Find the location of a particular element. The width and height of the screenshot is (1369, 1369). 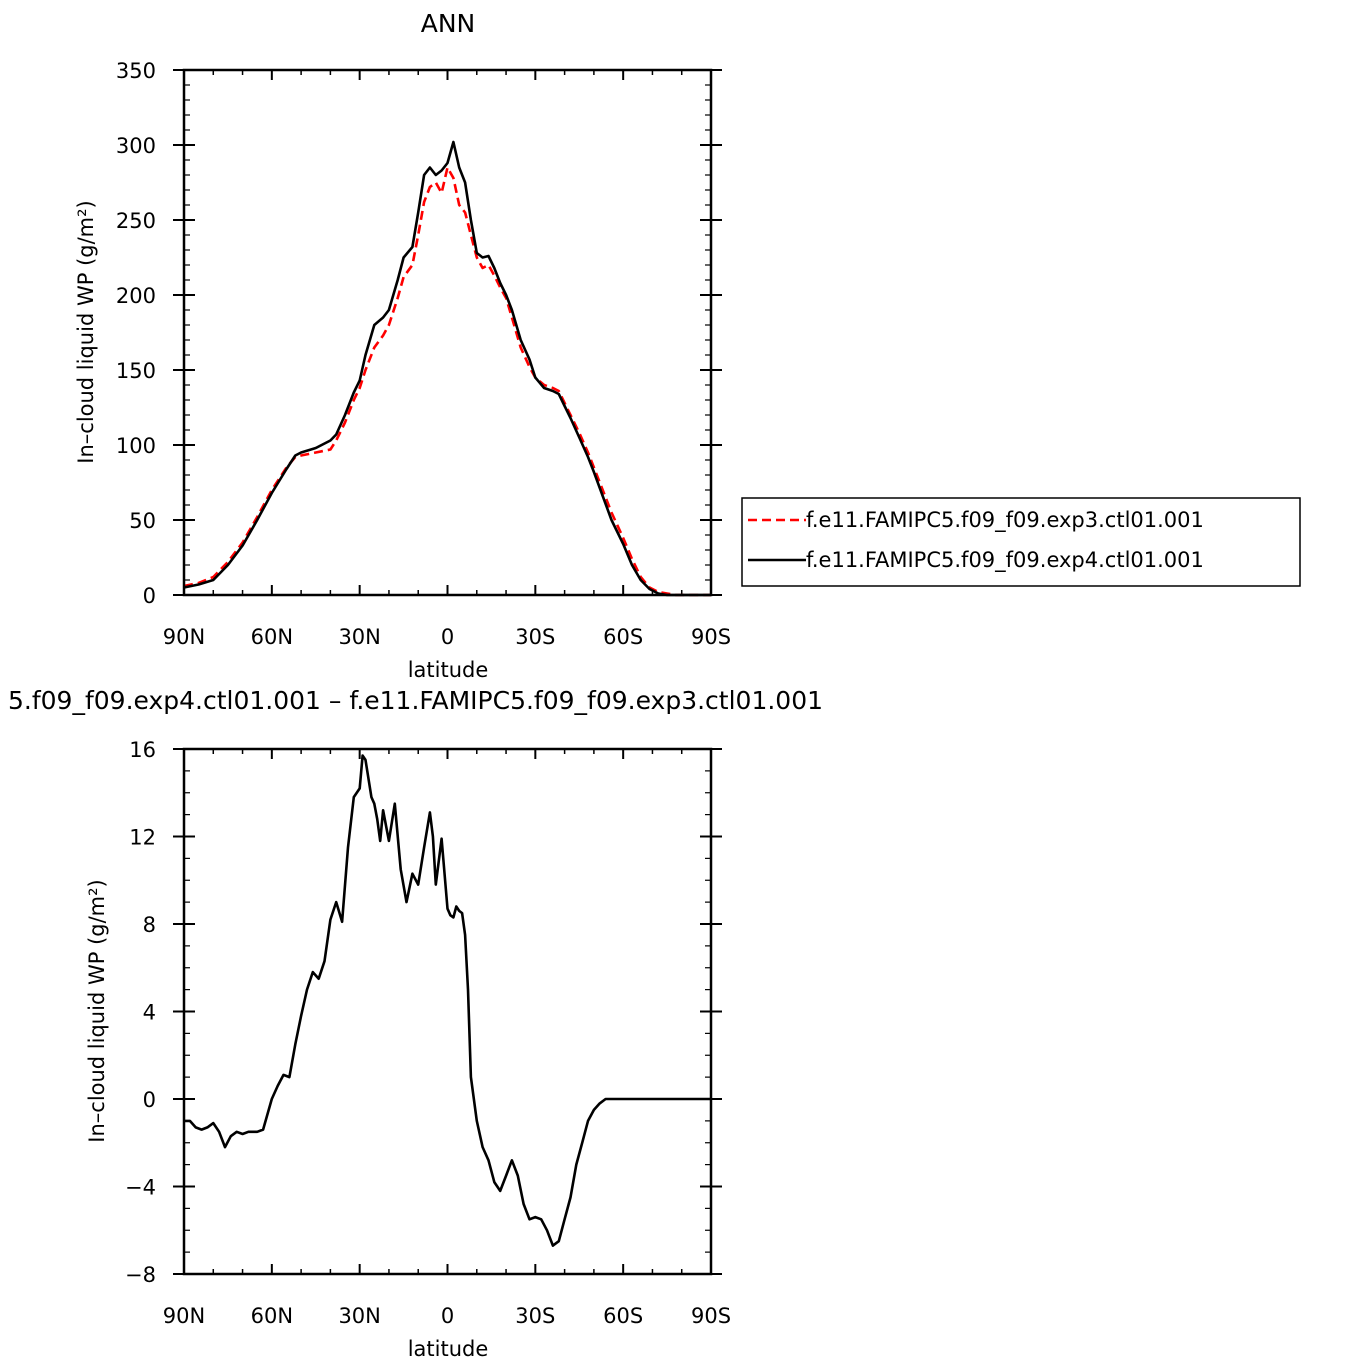

bottom-y-tick-label: 16 is located at coordinates (142, 750).